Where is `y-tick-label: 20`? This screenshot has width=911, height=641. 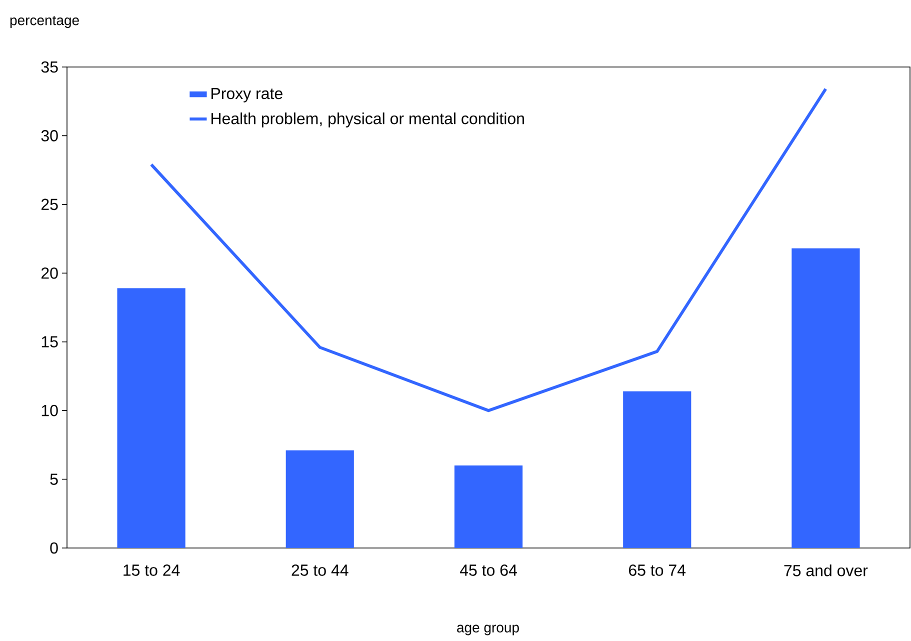 y-tick-label: 20 is located at coordinates (49, 273).